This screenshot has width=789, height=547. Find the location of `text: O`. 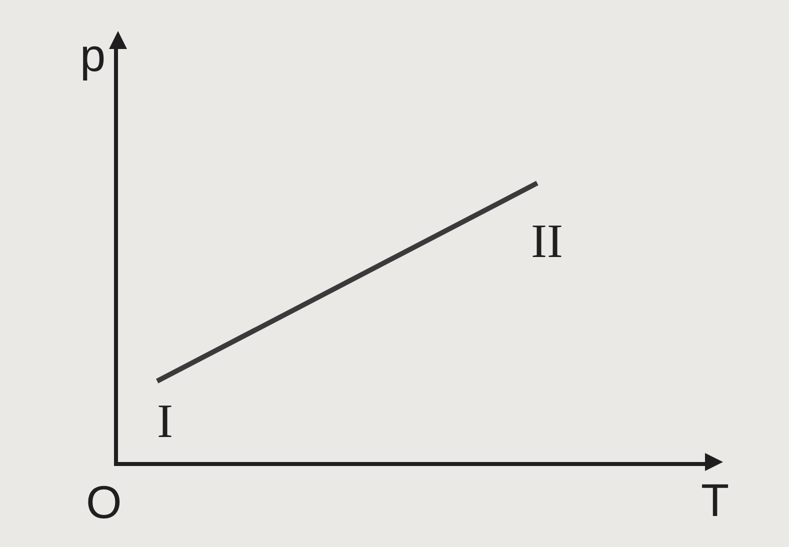

text: O is located at coordinates (104, 502).